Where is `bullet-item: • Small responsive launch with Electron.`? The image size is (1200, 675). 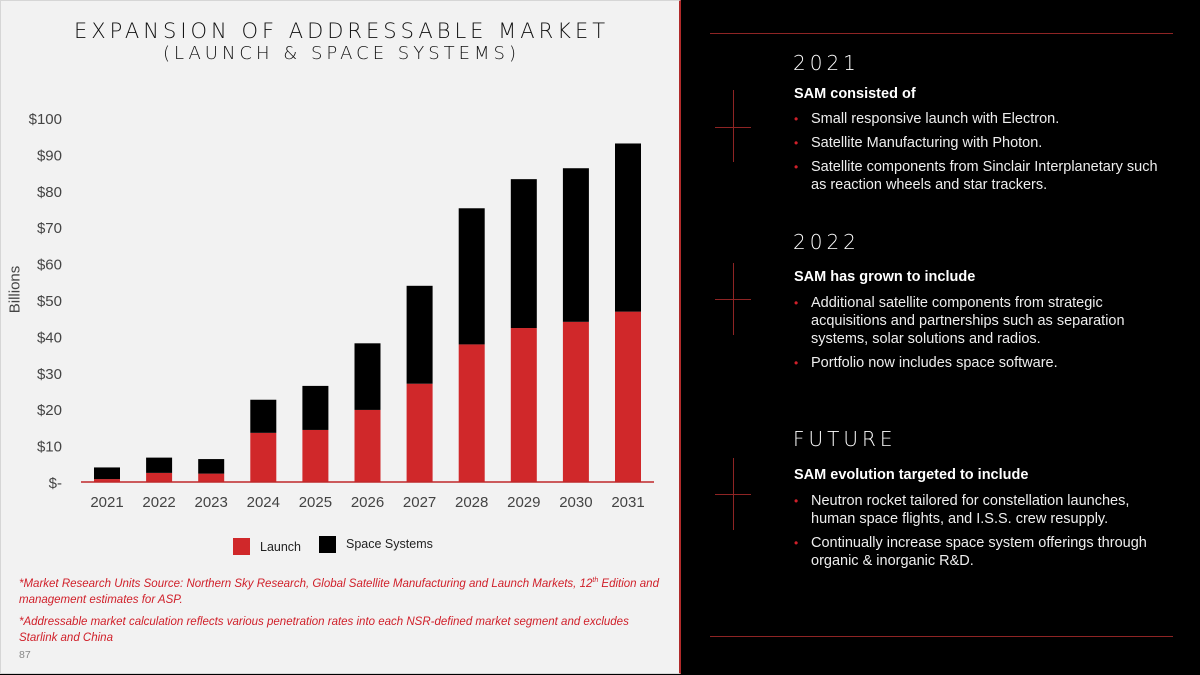 bullet-item: • Small responsive launch with Electron. is located at coordinates (984, 119).